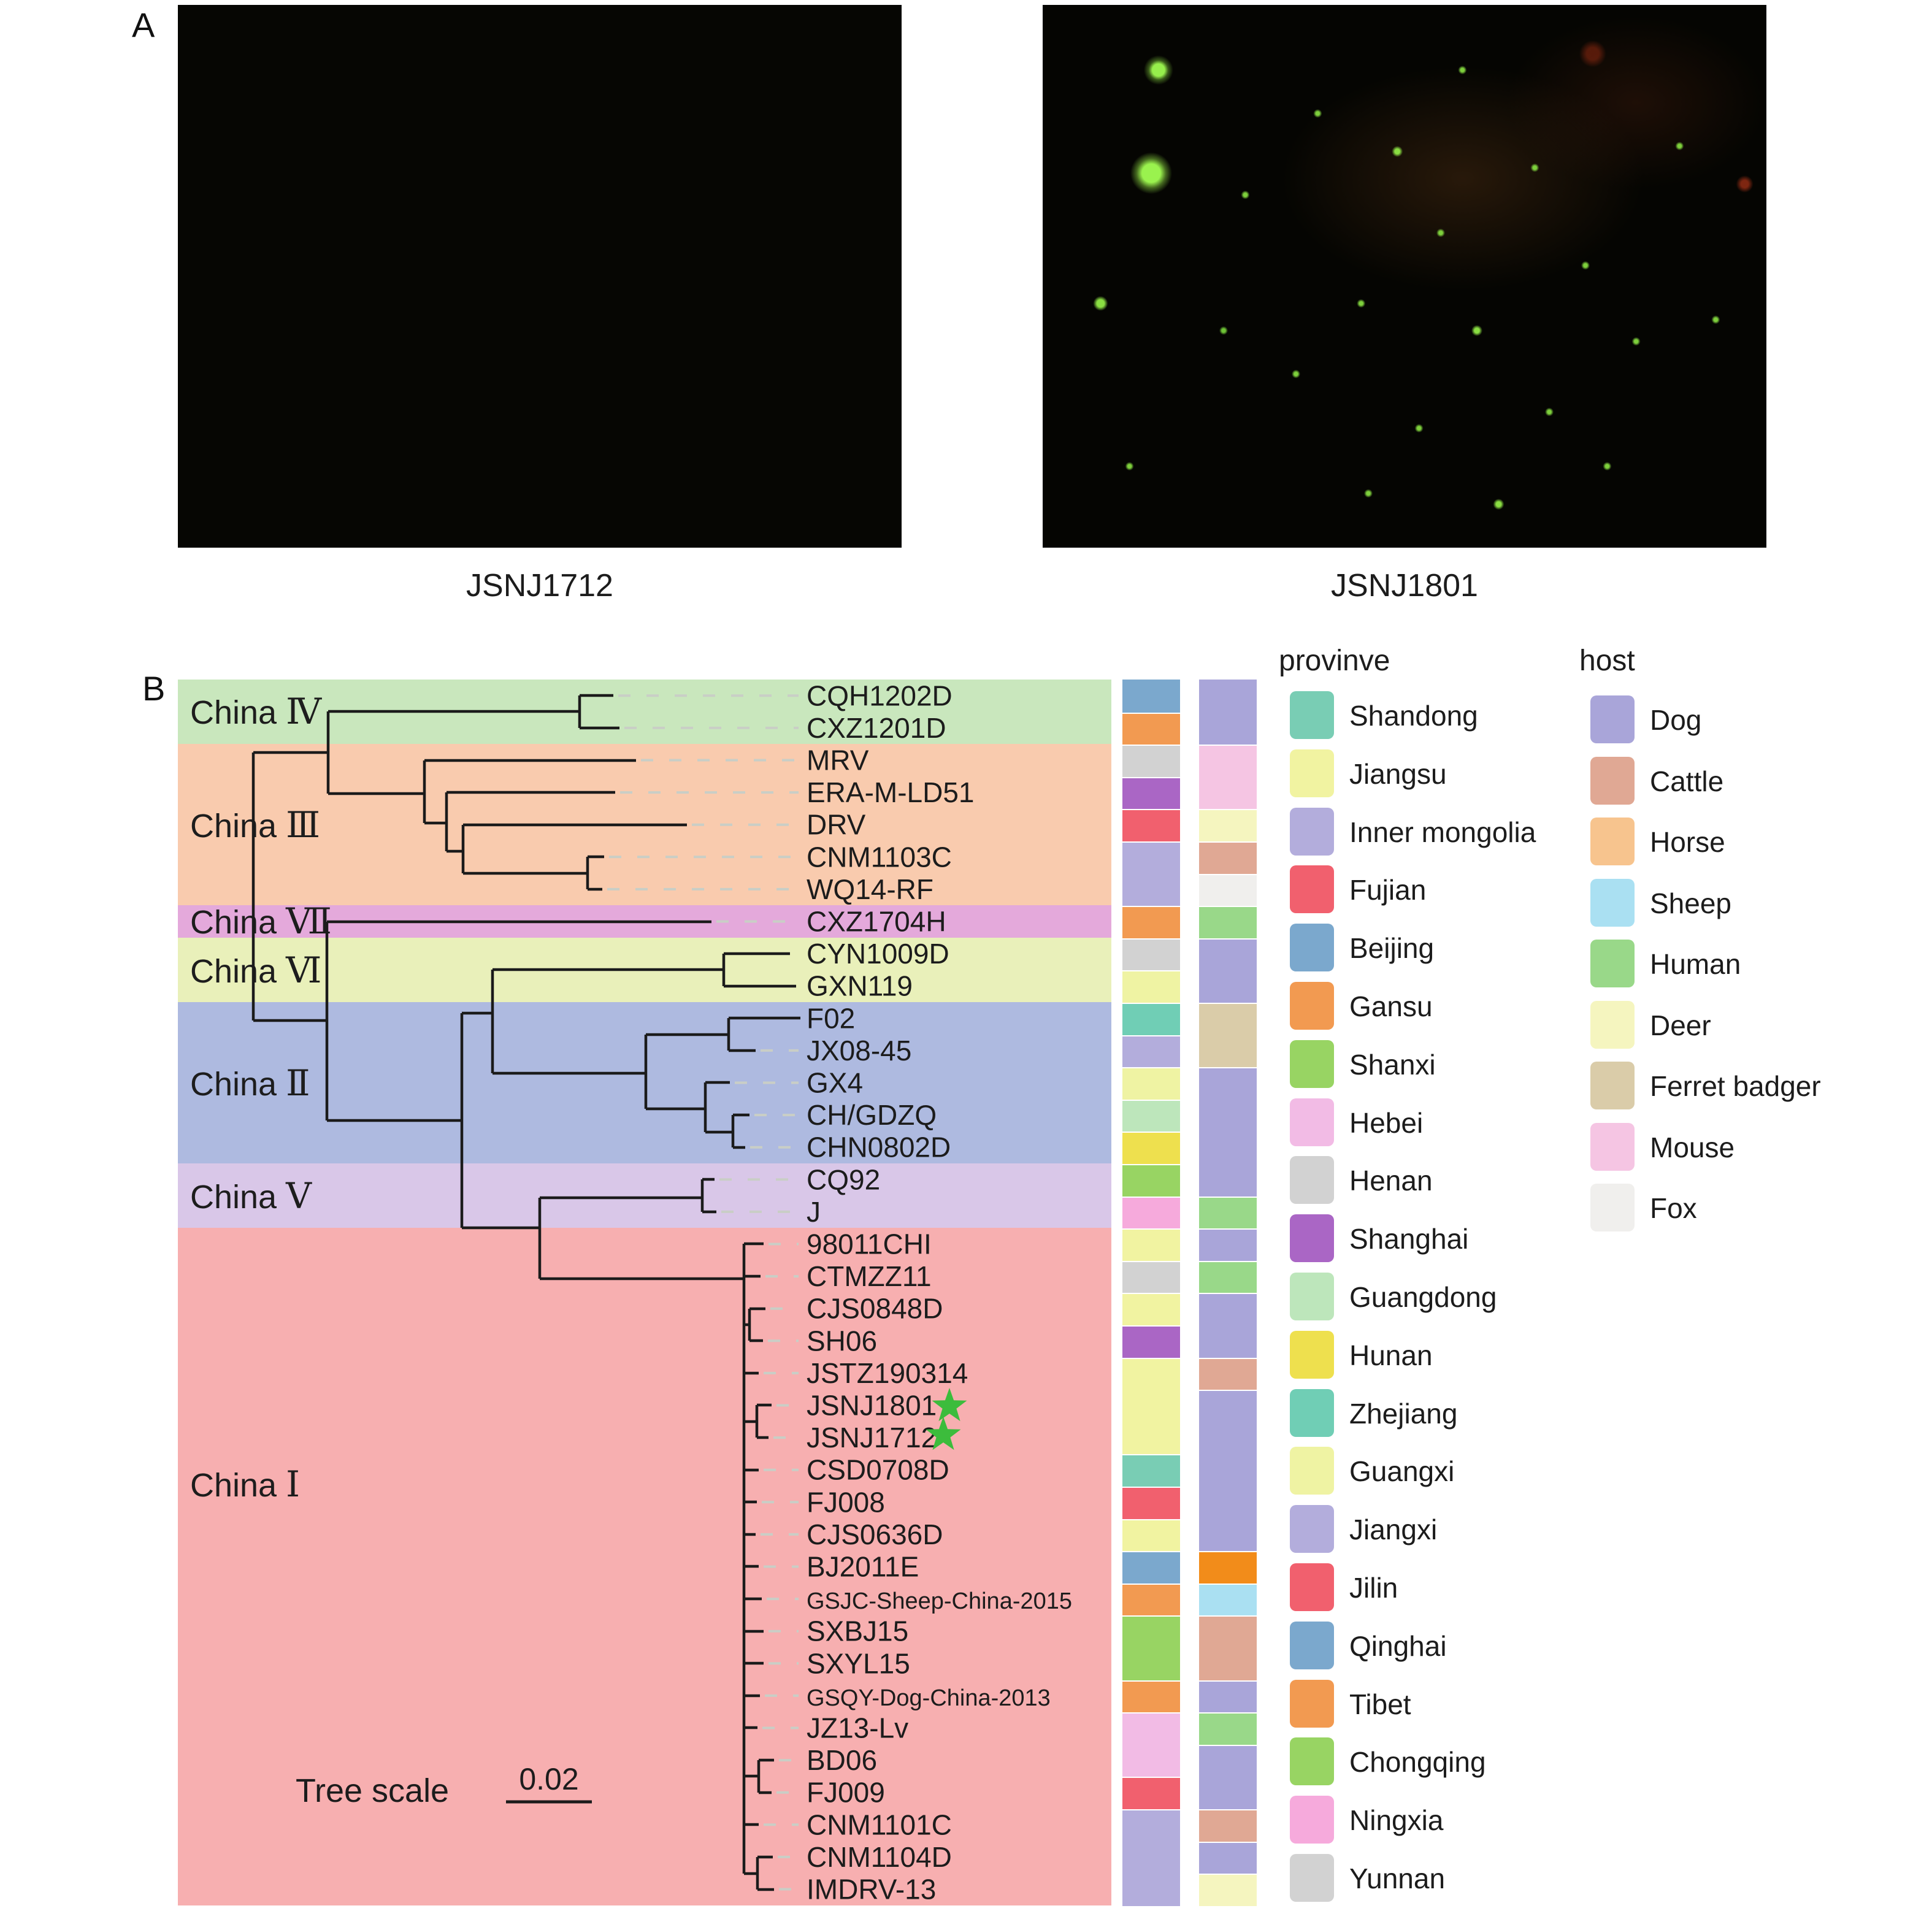  Describe the element at coordinates (251, 1196) in the screenshot. I see `clade-label-china-v: China Ⅴ` at that location.